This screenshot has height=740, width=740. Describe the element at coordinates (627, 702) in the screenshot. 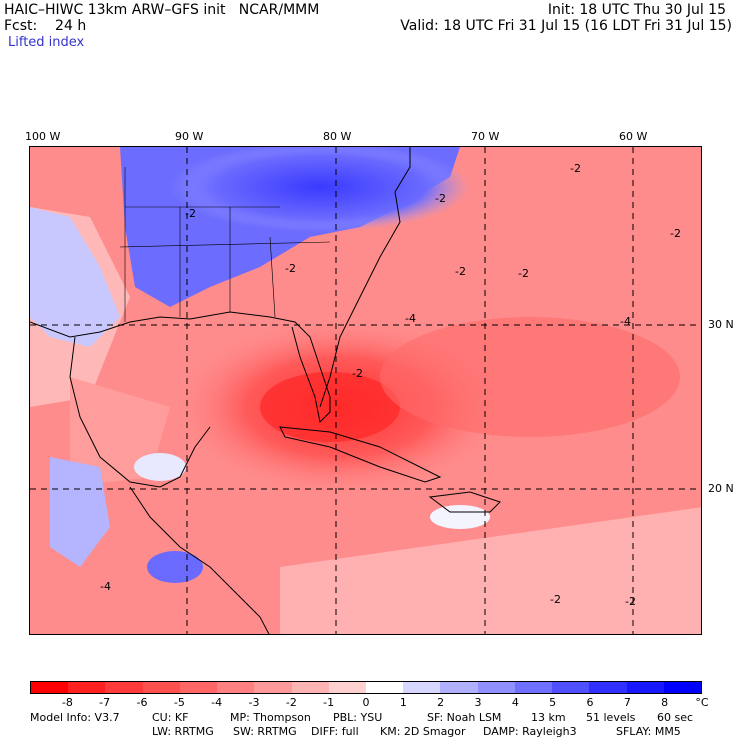

I see `color-scale-label: 7` at that location.